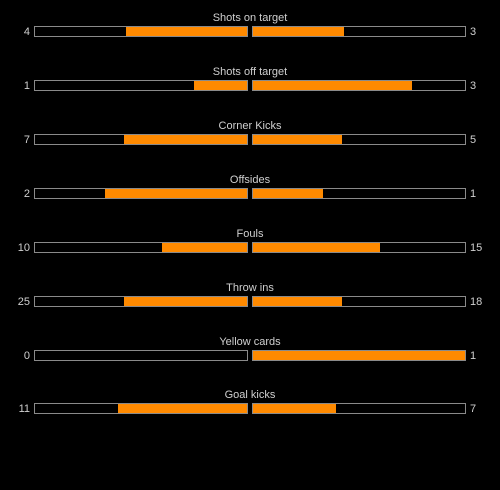  Describe the element at coordinates (250, 288) in the screenshot. I see `stat-label: Throw ins` at that location.